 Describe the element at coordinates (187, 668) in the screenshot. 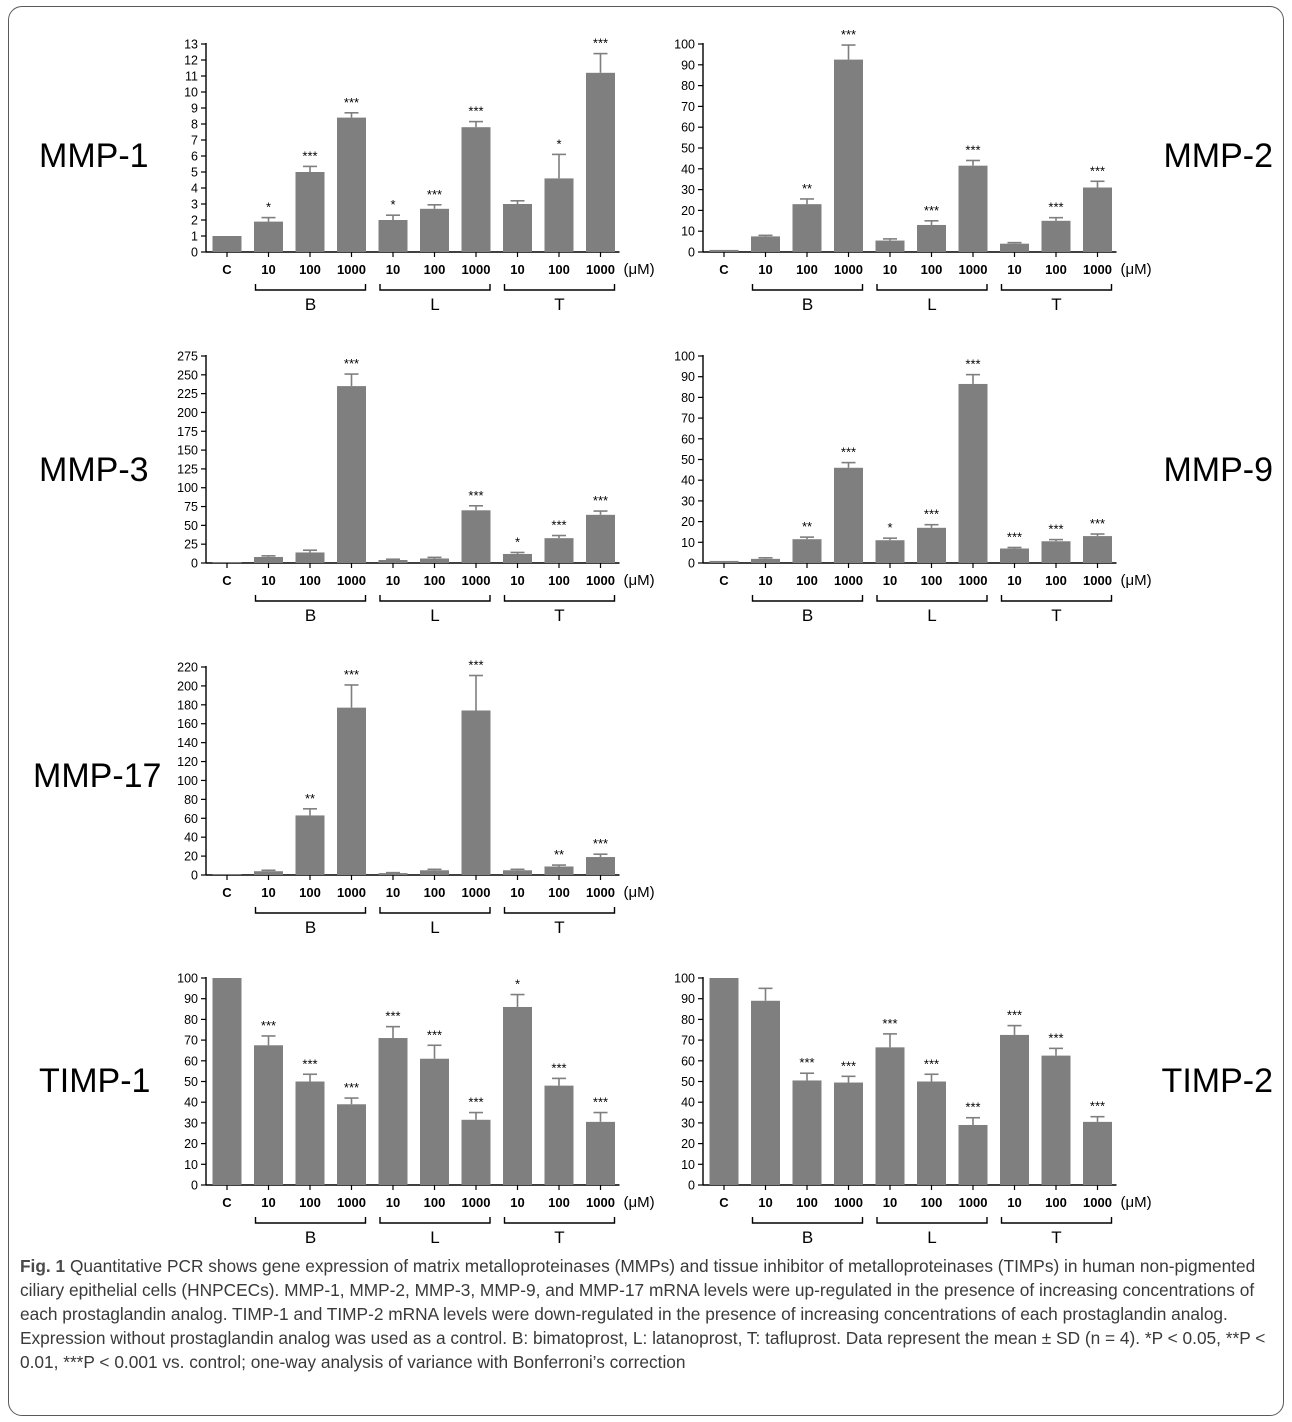

I see `y-tick-label: 220` at that location.